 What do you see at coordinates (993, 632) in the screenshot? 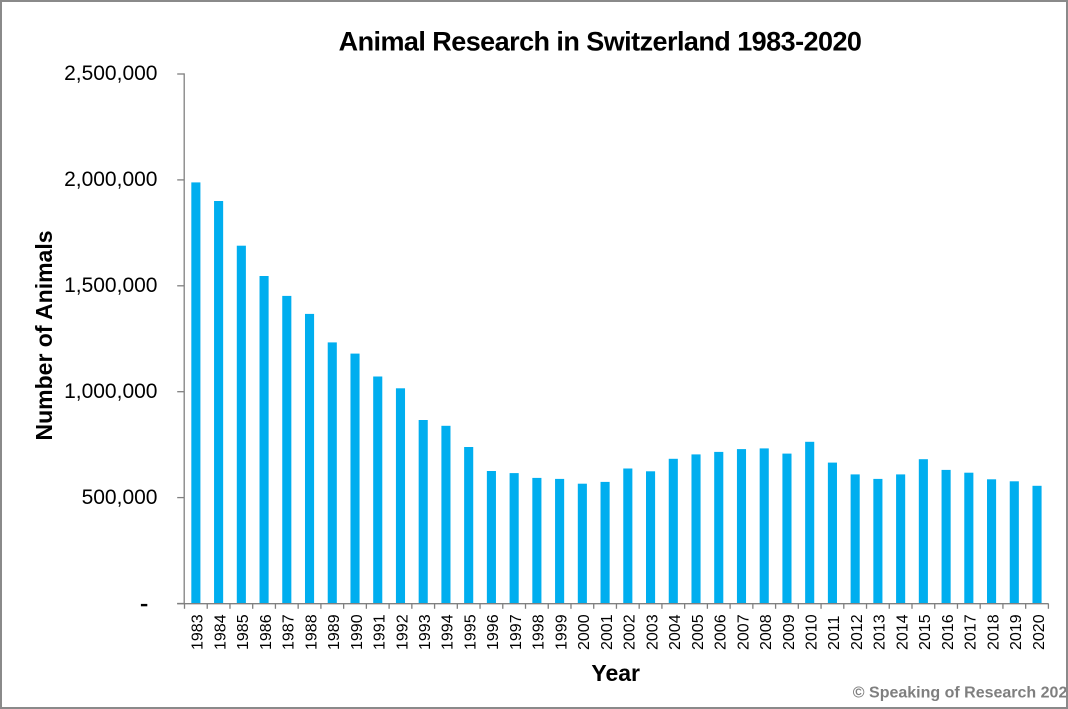
I see `svg-text: 2018` at bounding box center [993, 632].